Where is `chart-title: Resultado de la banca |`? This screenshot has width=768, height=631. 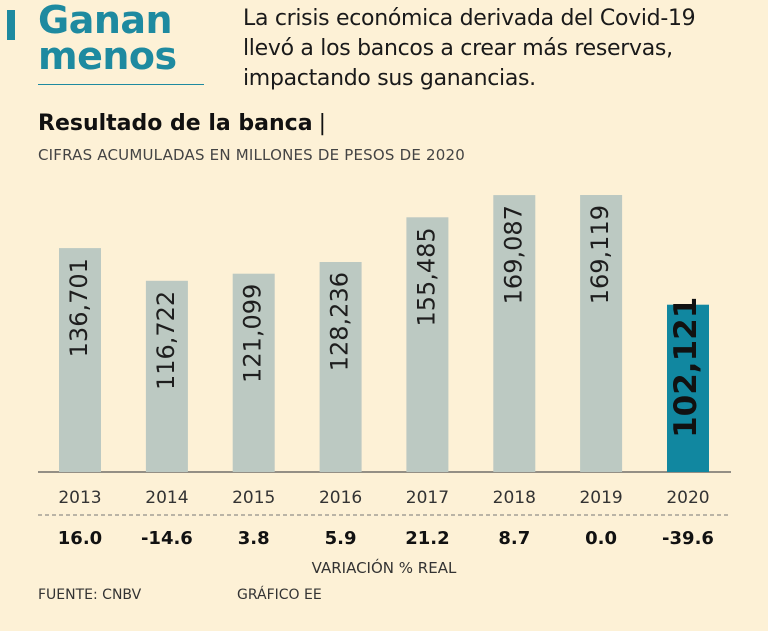 chart-title: Resultado de la banca | is located at coordinates (182, 124).